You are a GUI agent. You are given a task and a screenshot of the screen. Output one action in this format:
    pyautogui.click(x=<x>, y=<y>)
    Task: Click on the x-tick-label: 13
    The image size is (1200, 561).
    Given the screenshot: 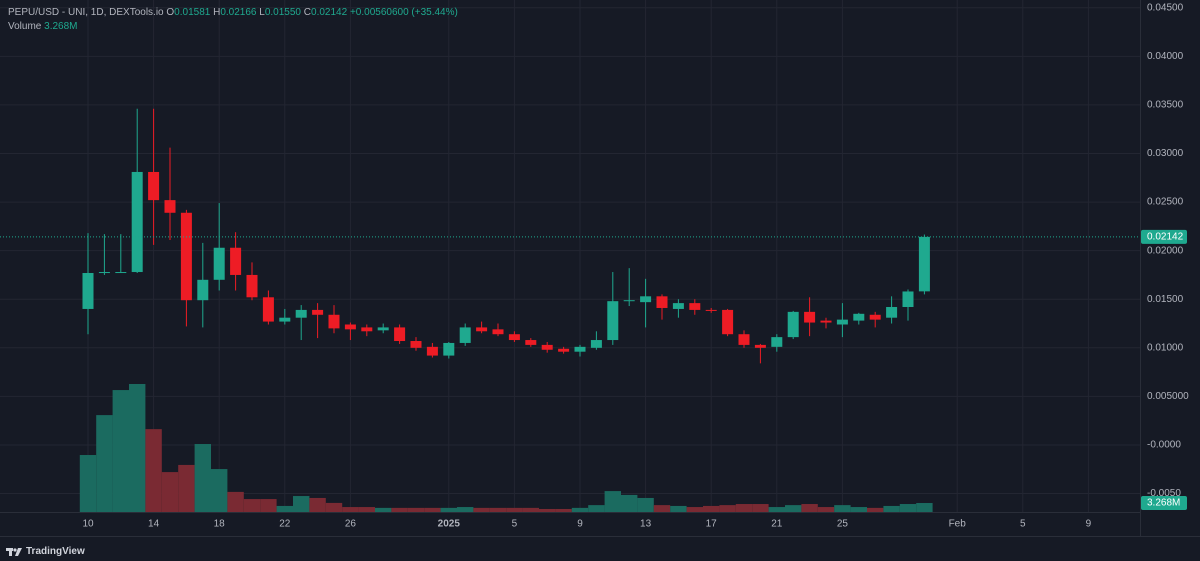 What is the action you would take?
    pyautogui.click(x=646, y=524)
    